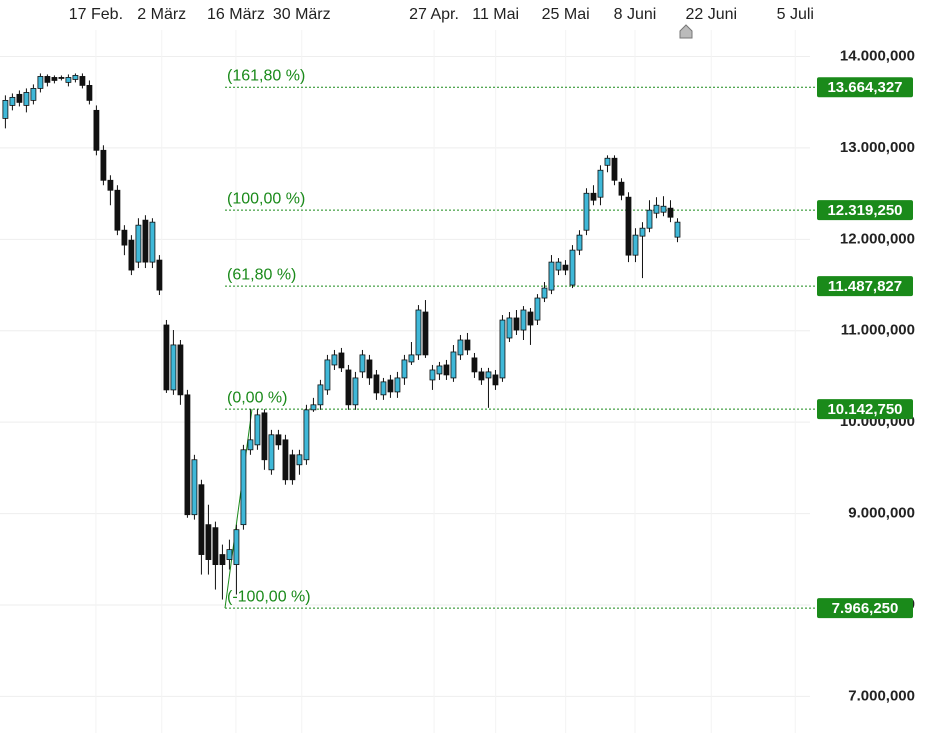 The width and height of the screenshot is (929, 733). What do you see at coordinates (261, 274) in the screenshot?
I see `fib-level-label: (61,80 %)` at bounding box center [261, 274].